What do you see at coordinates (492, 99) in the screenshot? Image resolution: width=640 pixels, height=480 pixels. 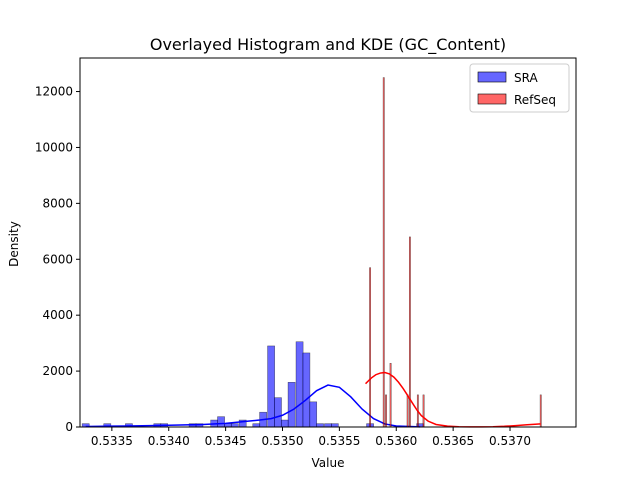 I see `legend-swatch-refseq` at bounding box center [492, 99].